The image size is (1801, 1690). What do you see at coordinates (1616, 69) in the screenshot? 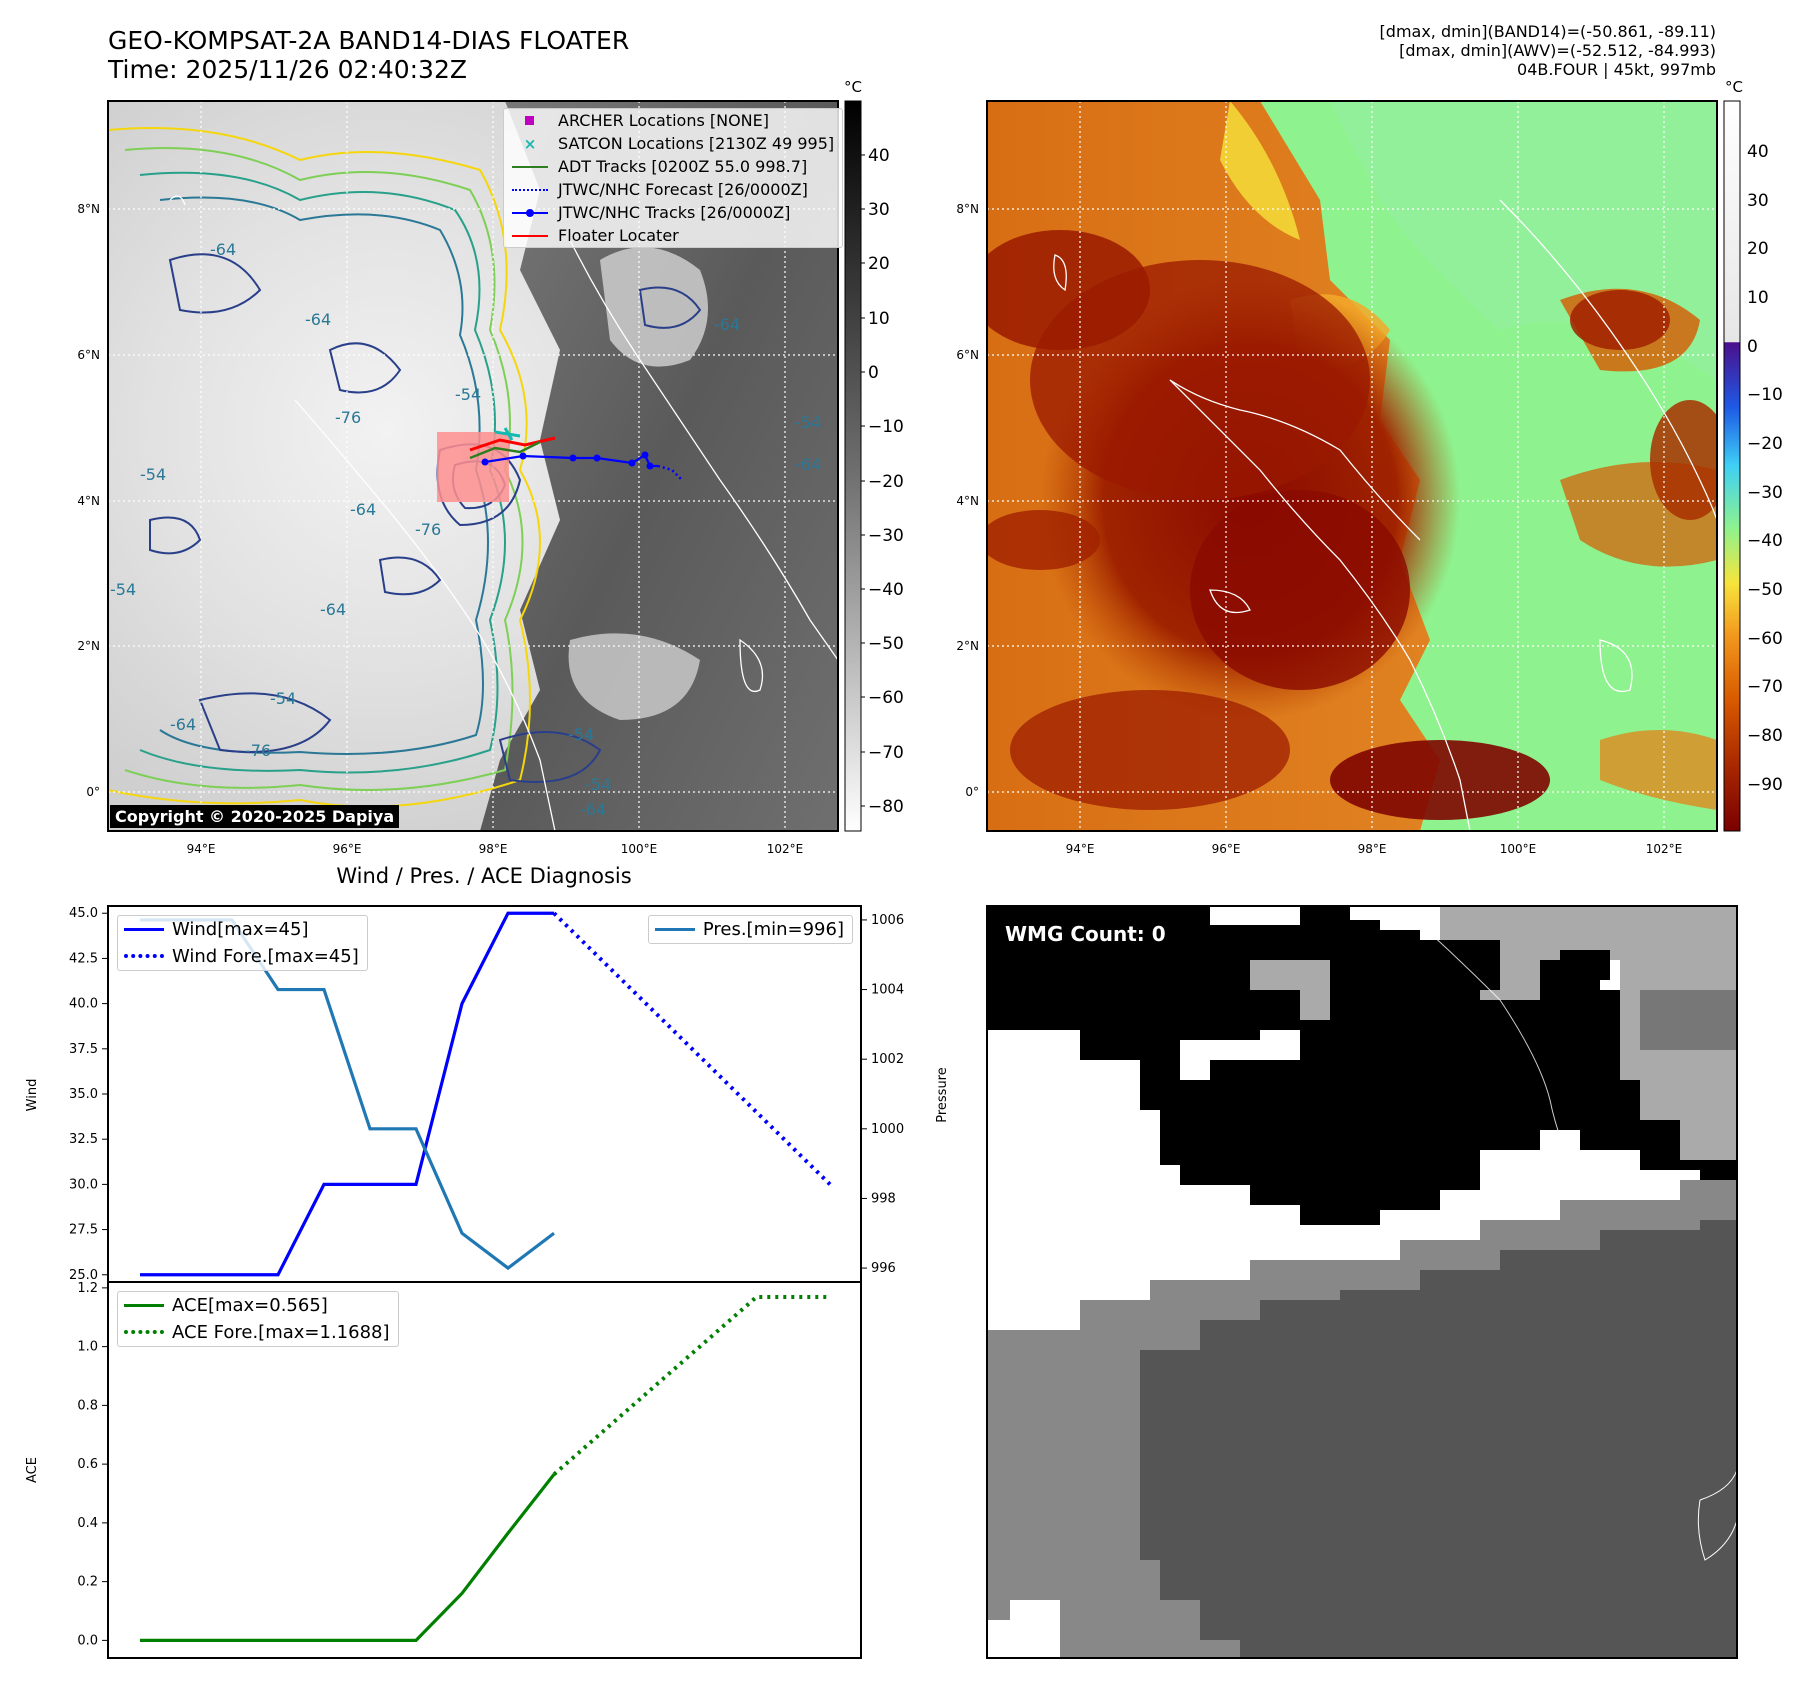
I see `storm-info: 04B.FOUR | 45kt, 997mb` at bounding box center [1616, 69].